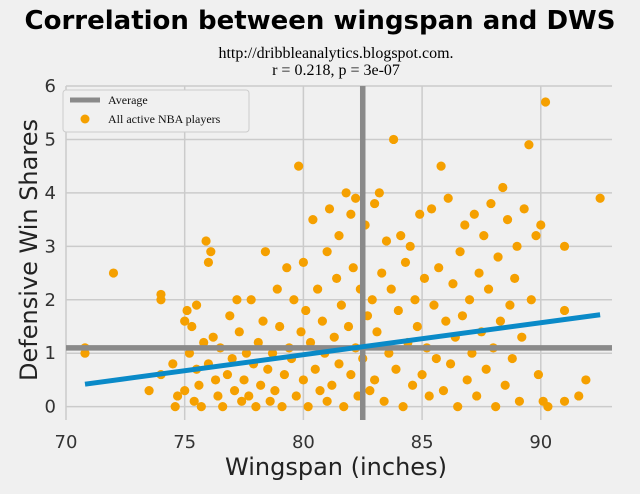 The width and height of the screenshot is (640, 494). Describe the element at coordinates (336, 467) in the screenshot. I see `x-axis-label: Wingspan (inches)` at that location.